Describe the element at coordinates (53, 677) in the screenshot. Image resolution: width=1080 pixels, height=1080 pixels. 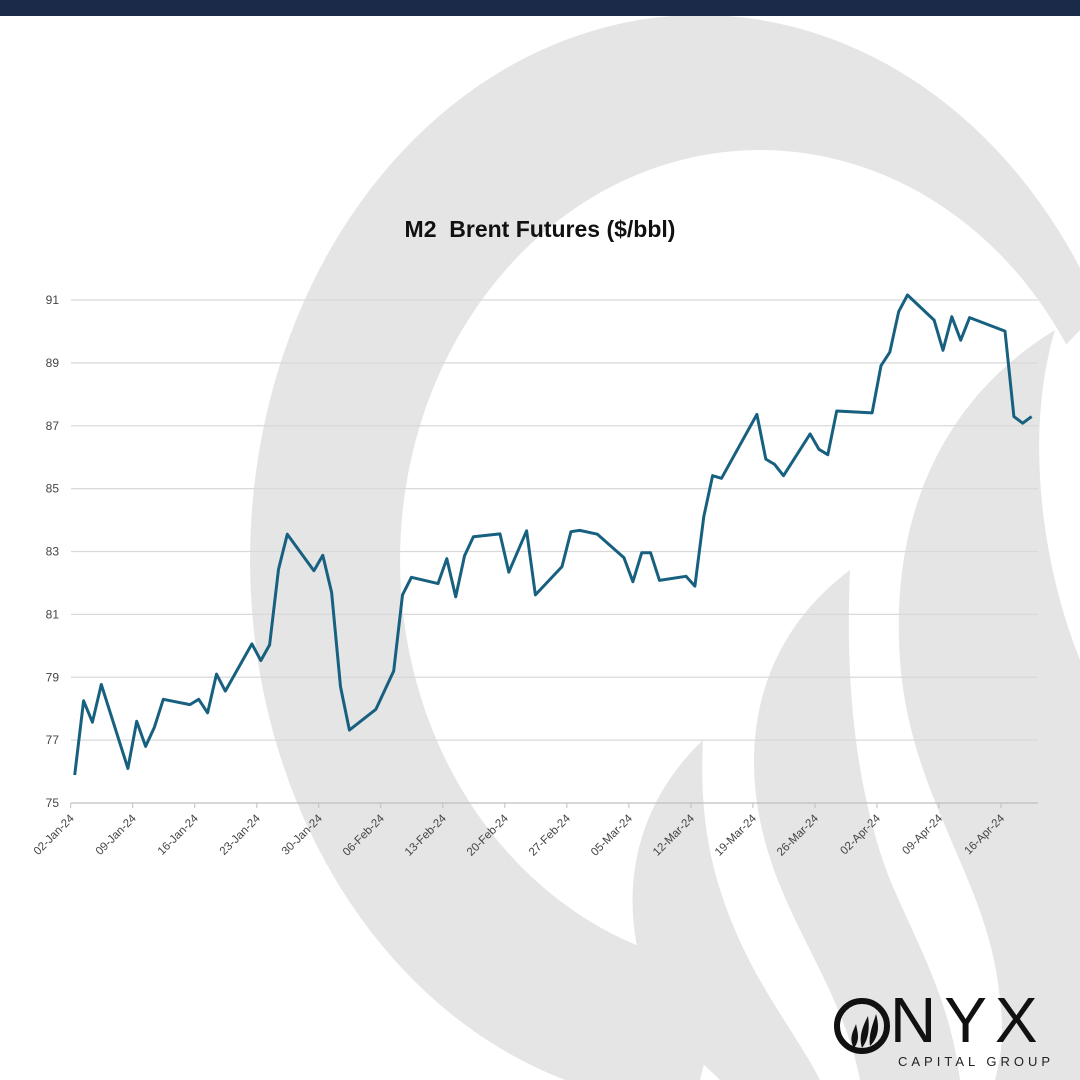
I see `y-tick-label: 79` at that location.